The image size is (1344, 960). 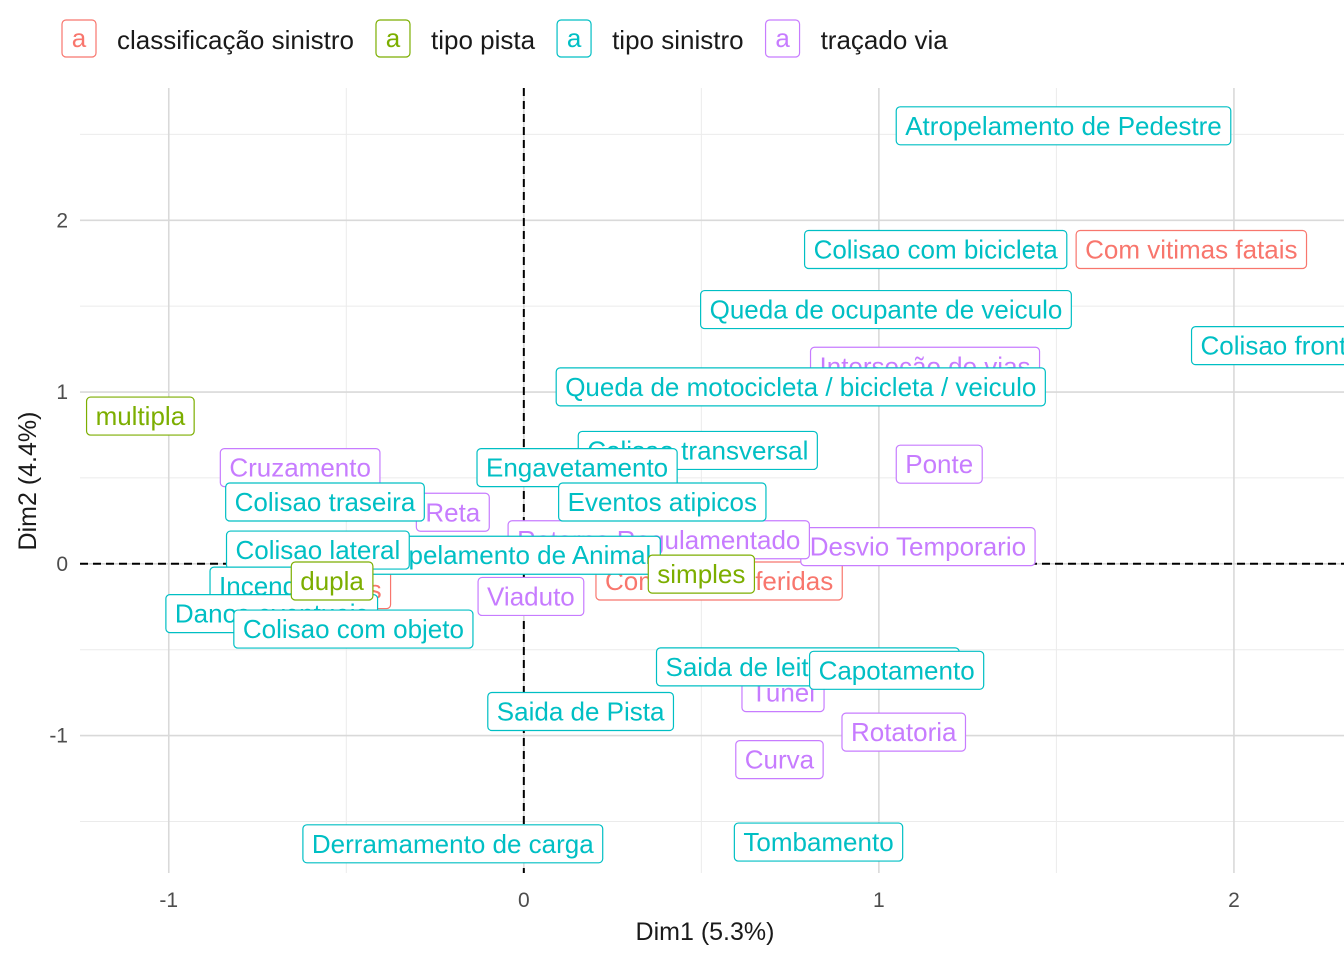 I want to click on point-label-text: Desvio Temporario, so click(x=918, y=547).